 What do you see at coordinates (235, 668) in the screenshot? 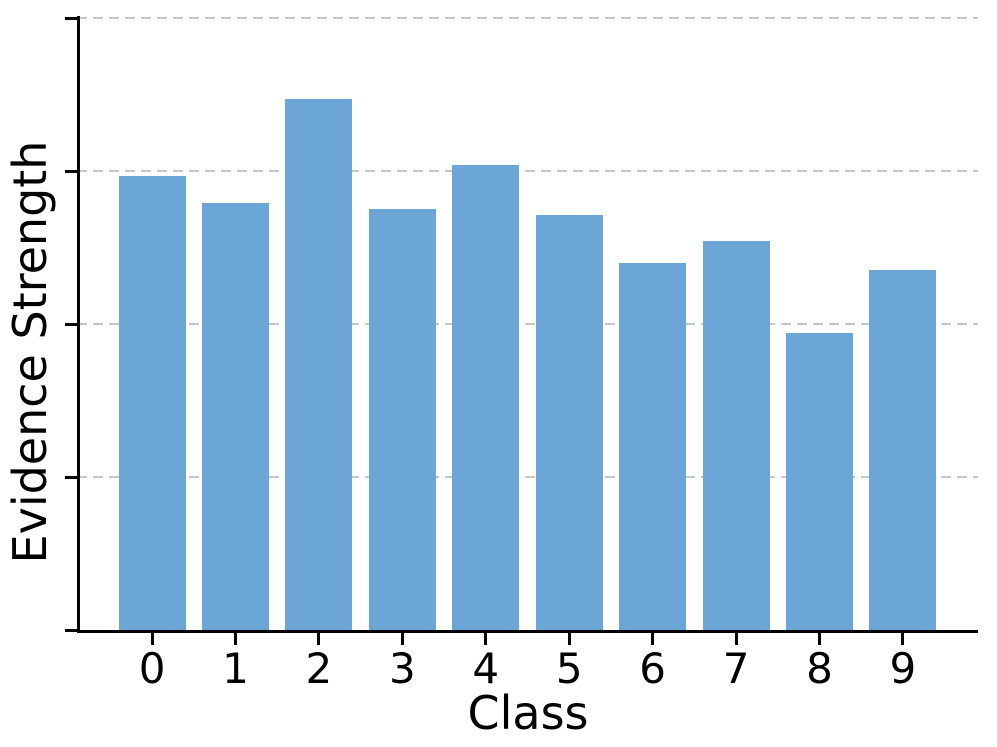
I see `x-tick-label: 1` at bounding box center [235, 668].